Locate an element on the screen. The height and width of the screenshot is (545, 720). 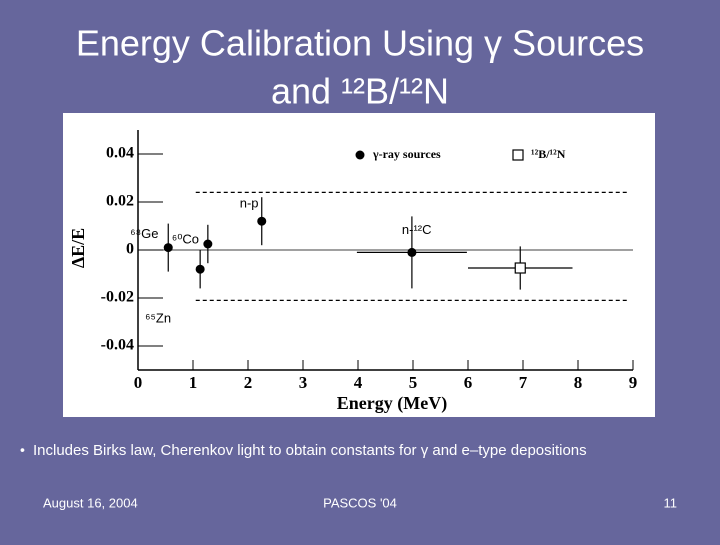
x-tick-label: 6 is located at coordinates (468, 382).